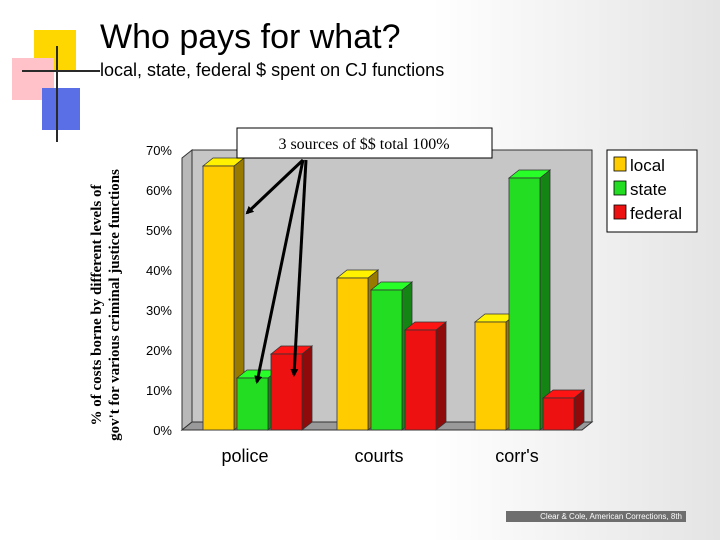 This screenshot has height=540, width=720. I want to click on x-category-label: corr's, so click(516, 456).